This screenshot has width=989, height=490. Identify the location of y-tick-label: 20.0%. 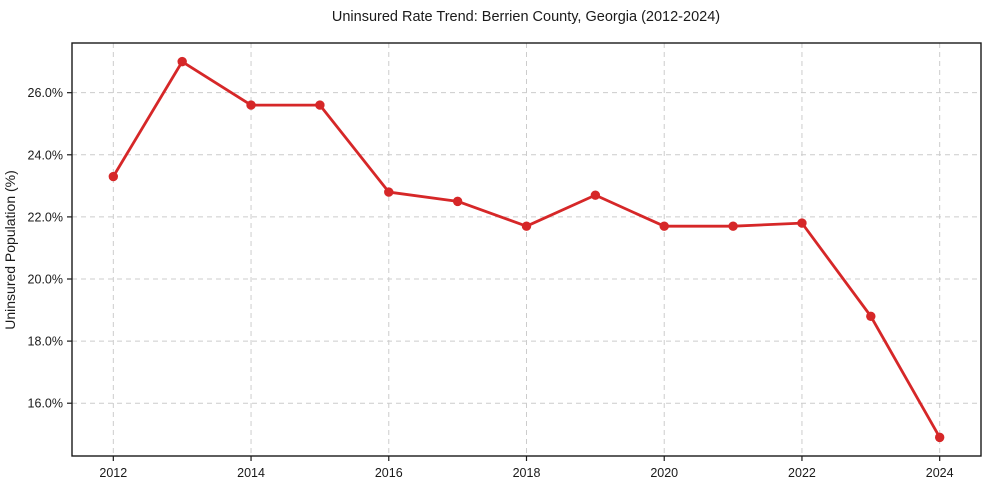
(45, 280).